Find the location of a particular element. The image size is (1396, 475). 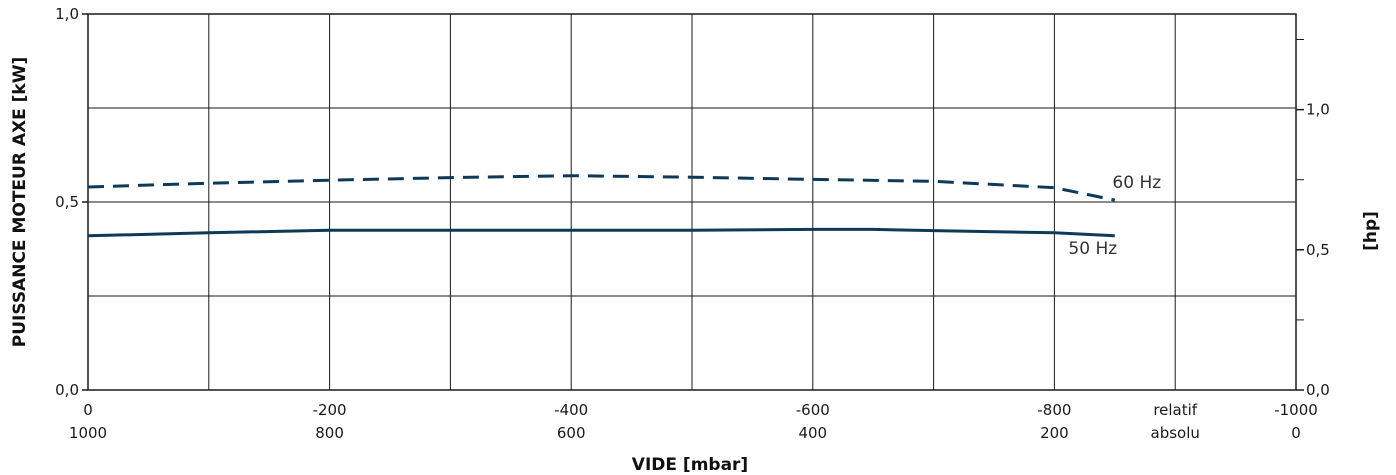

x-axis-title: VIDE [mbar] is located at coordinates (690, 465).